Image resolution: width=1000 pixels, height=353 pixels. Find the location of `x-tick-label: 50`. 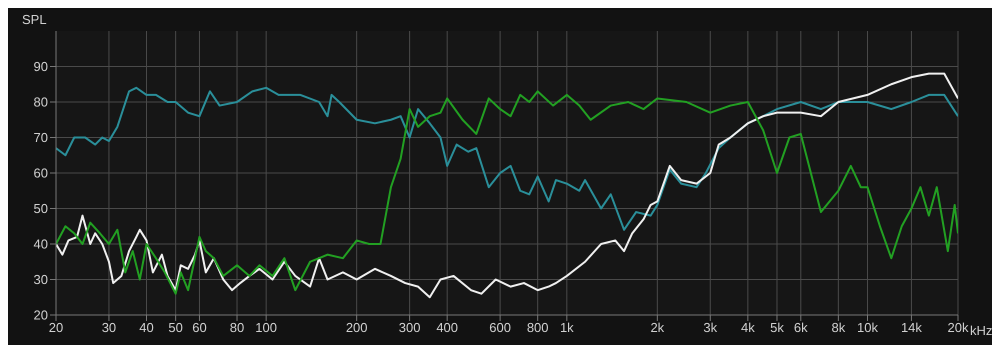

x-tick-label: 50 is located at coordinates (175, 328).